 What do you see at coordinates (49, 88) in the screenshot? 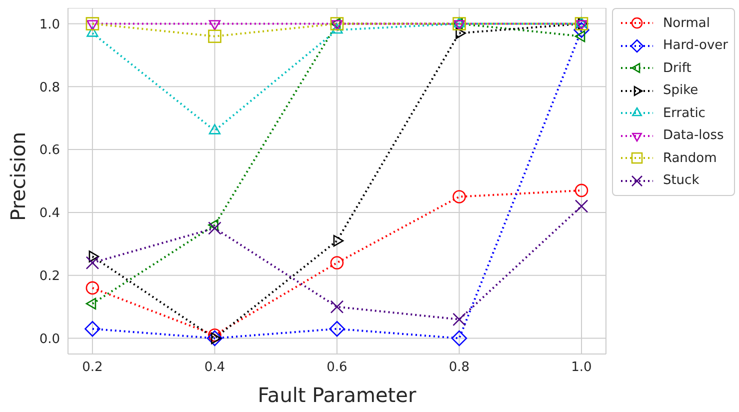
I see `y-tick-label: 0.8` at bounding box center [49, 88].